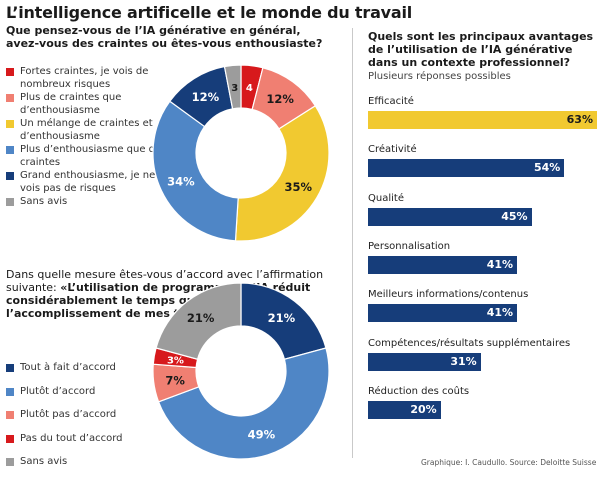 Image resolution: width=598 pixels, height=480 pixels. Describe the element at coordinates (262, 434) in the screenshot. I see `donut2-label-plutot-d-accord: 49%` at that location.